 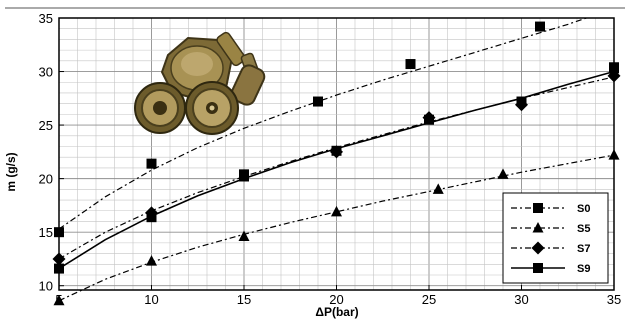 I want to click on legend-marker-s5, so click(x=538, y=227).